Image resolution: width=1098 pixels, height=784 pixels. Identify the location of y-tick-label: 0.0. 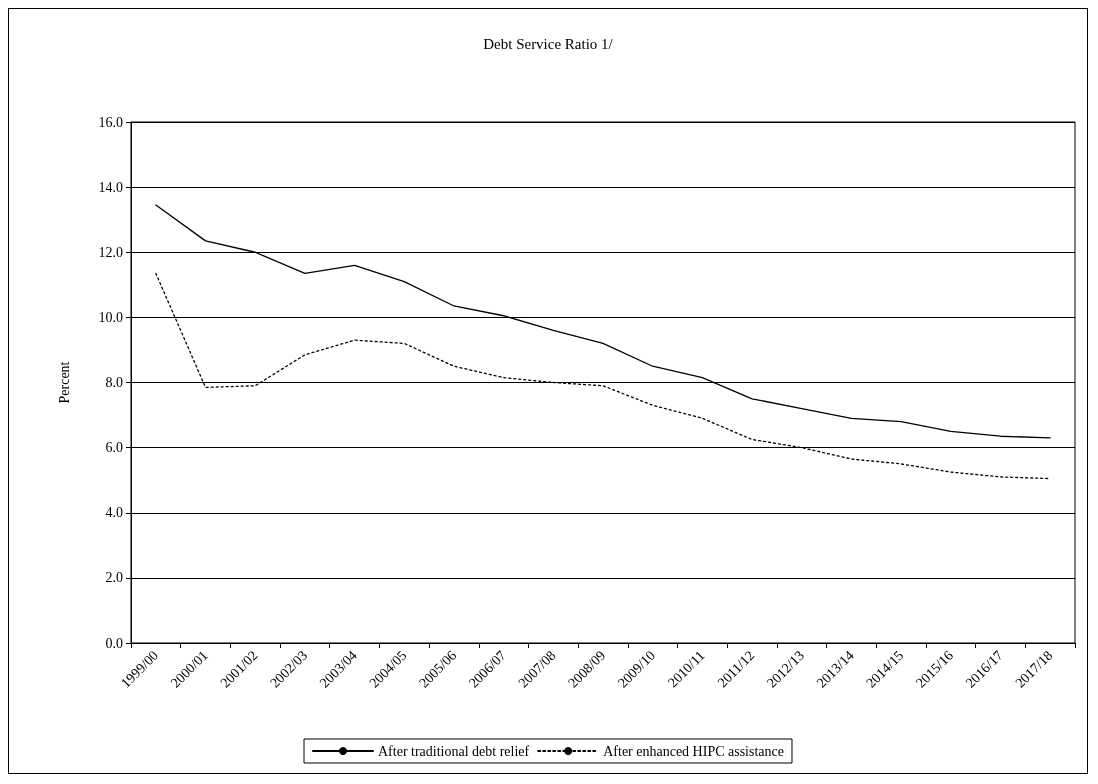
(114, 643).